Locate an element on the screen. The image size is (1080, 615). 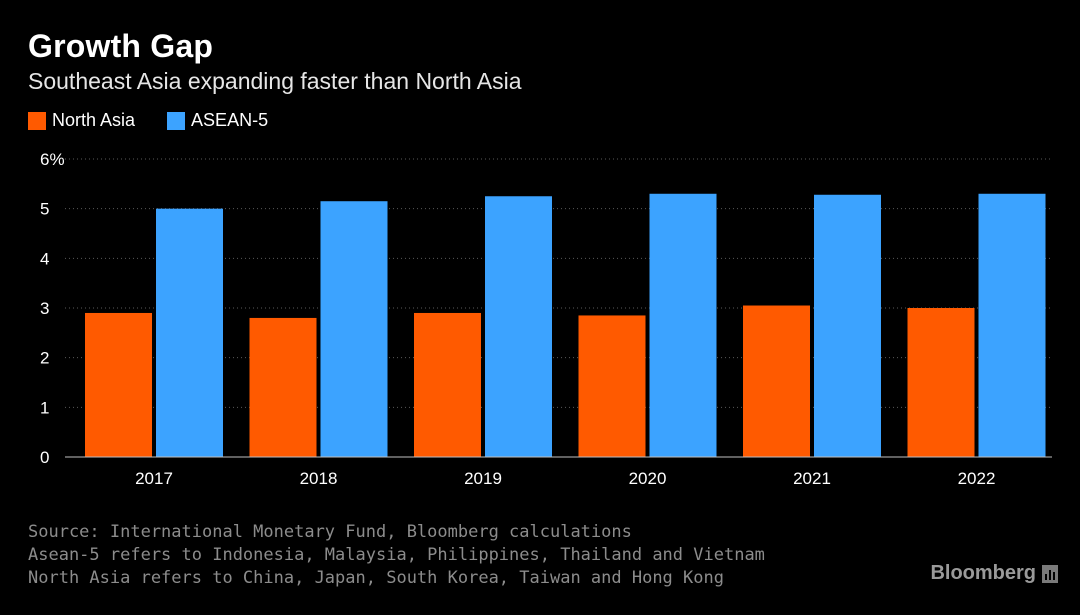
y-tick-label: 0 is located at coordinates (44, 457).